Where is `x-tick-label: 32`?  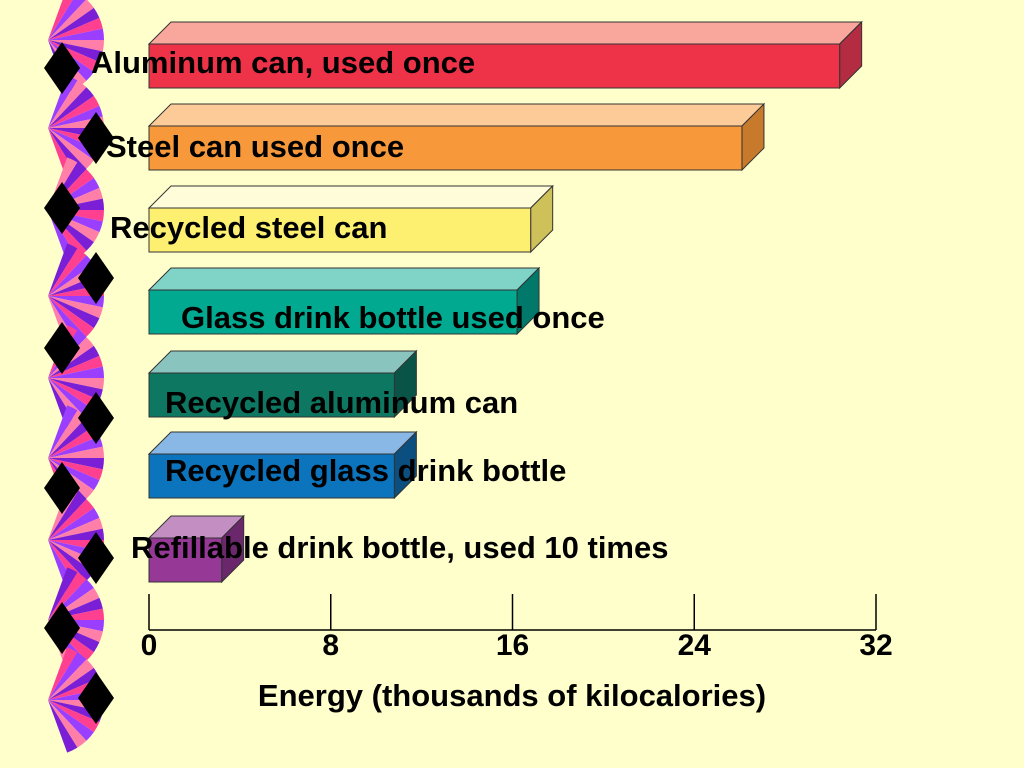
x-tick-label: 32 is located at coordinates (875, 645).